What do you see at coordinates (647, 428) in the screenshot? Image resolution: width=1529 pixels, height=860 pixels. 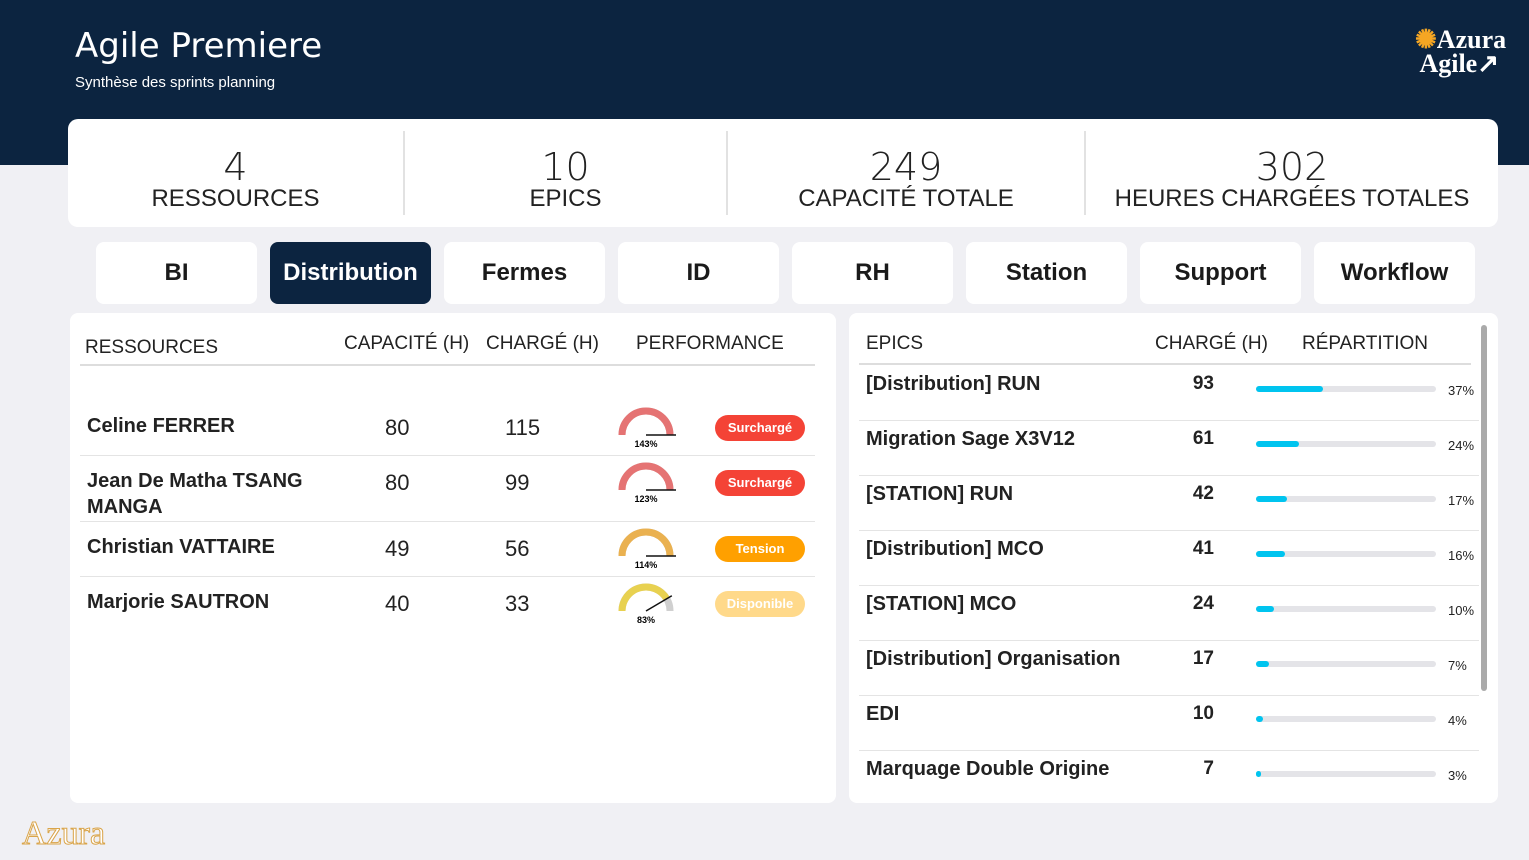 I see `performance-gauge: 143%` at bounding box center [647, 428].